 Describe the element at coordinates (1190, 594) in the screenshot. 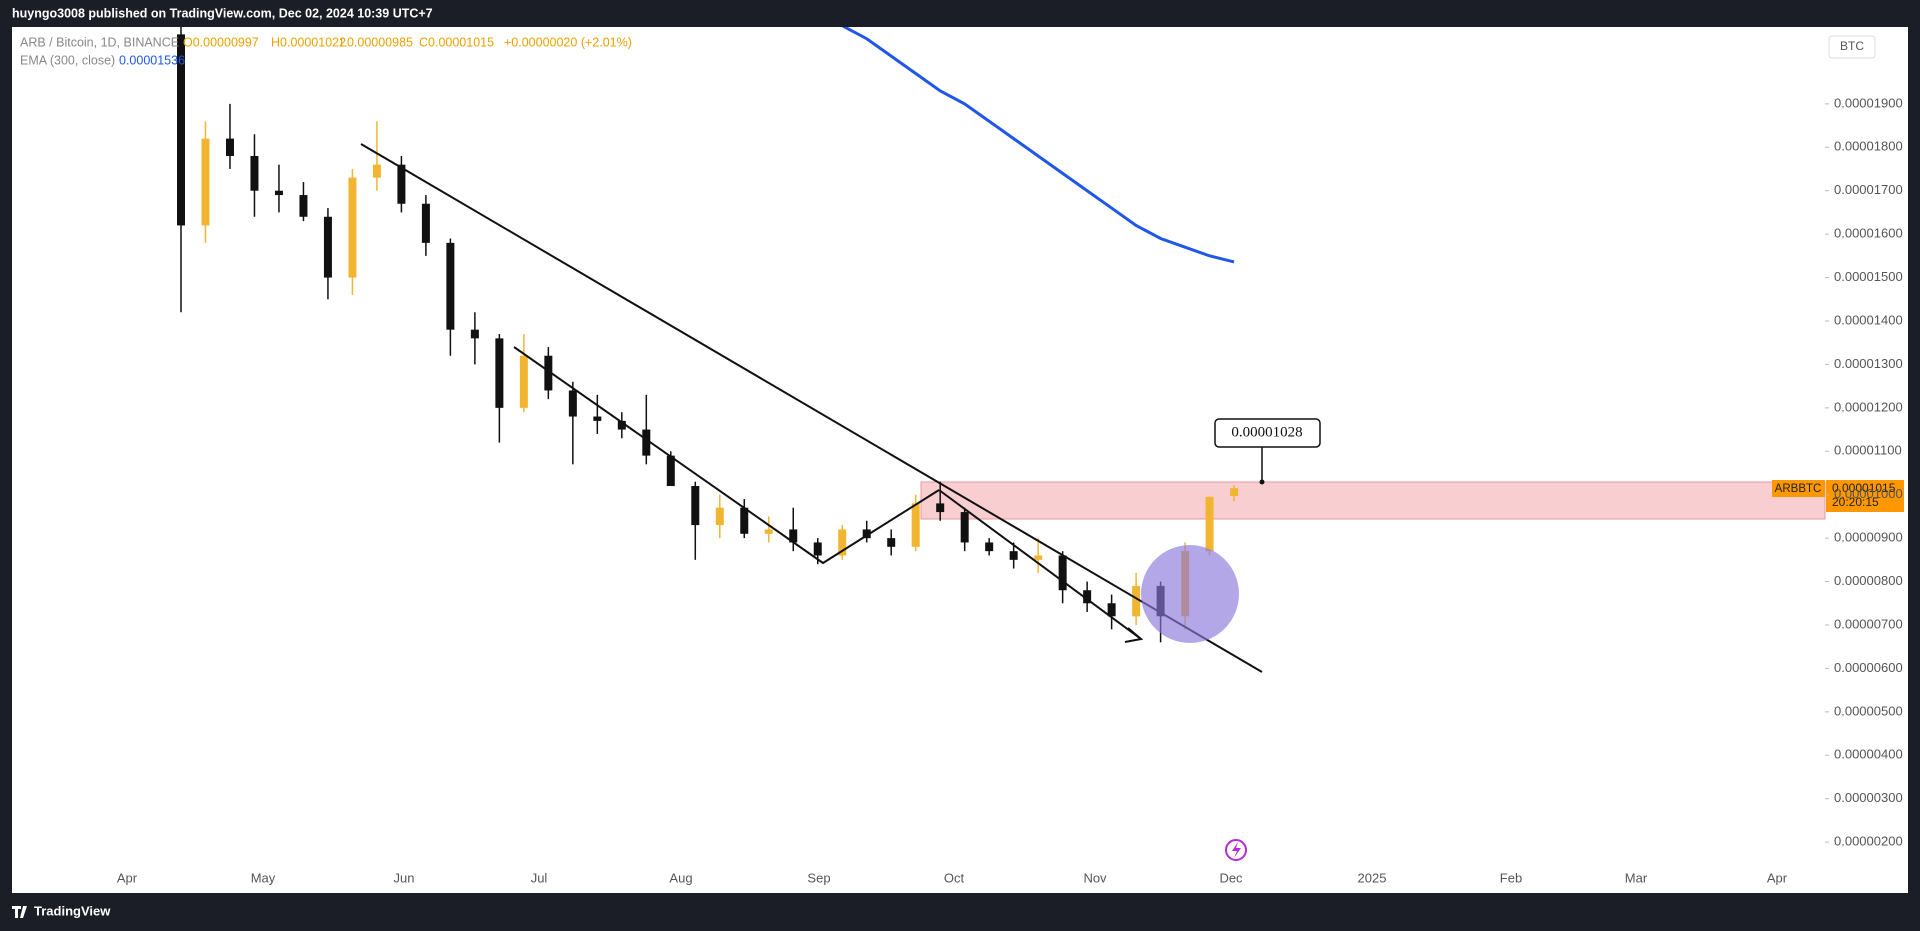

I see `highlight-circle` at that location.